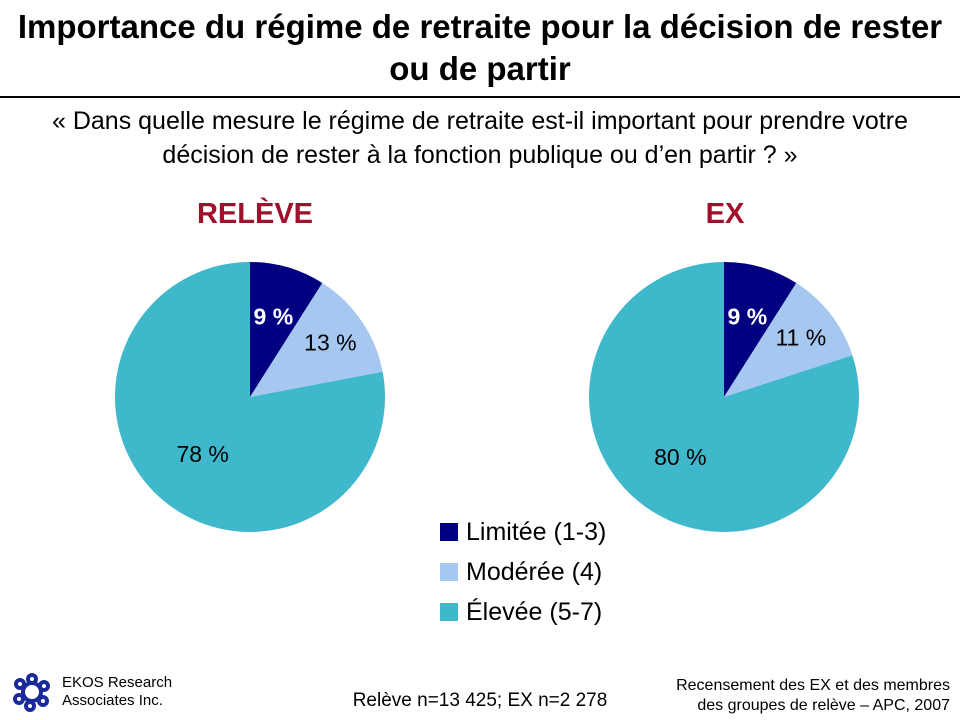  Describe the element at coordinates (330, 342) in the screenshot. I see `data-label-moderee: 13 %` at that location.